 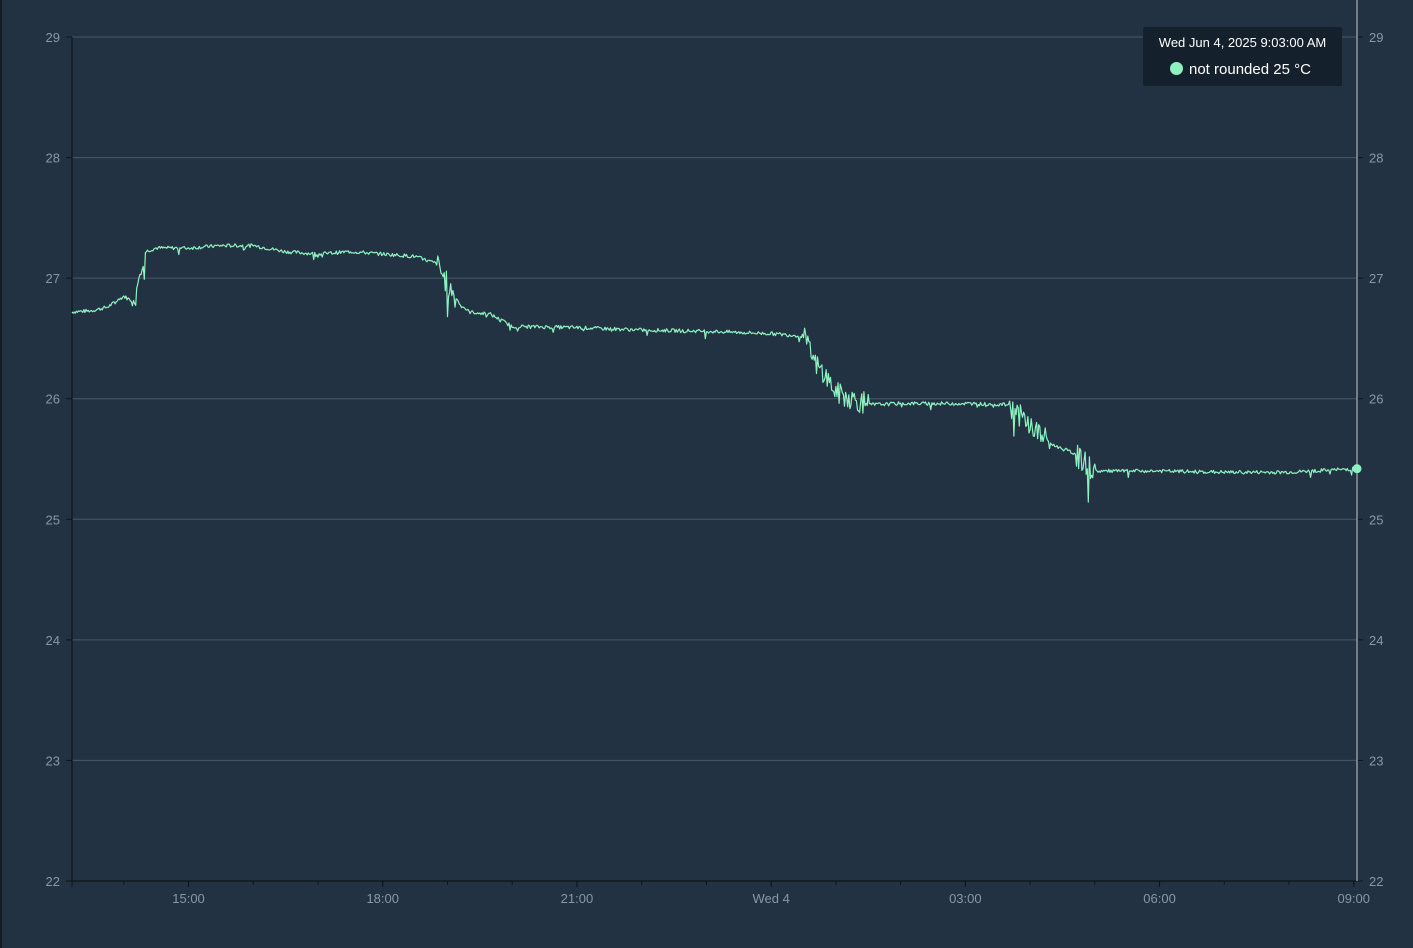 I want to click on y-tick-label-left: 28, so click(x=53, y=158).